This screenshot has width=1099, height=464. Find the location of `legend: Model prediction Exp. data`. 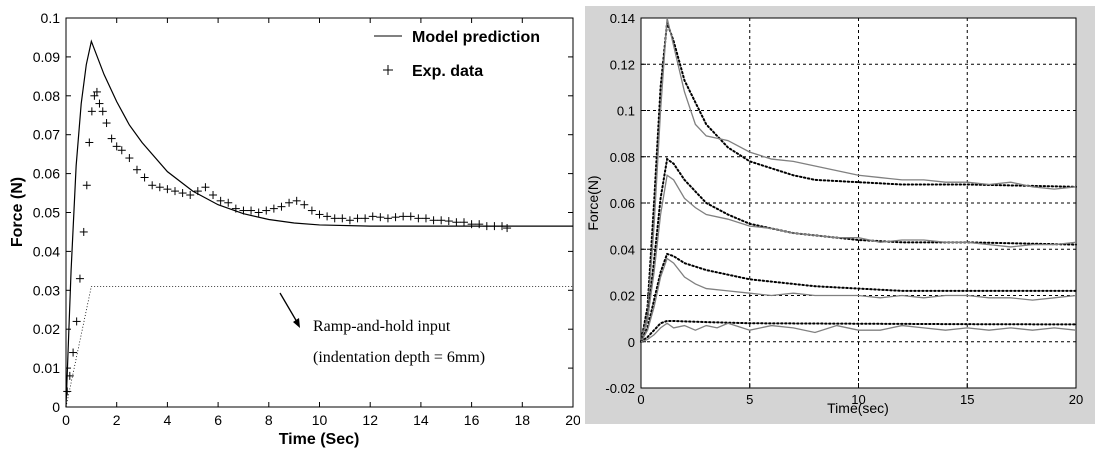

legend: Model prediction Exp. data is located at coordinates (457, 54).